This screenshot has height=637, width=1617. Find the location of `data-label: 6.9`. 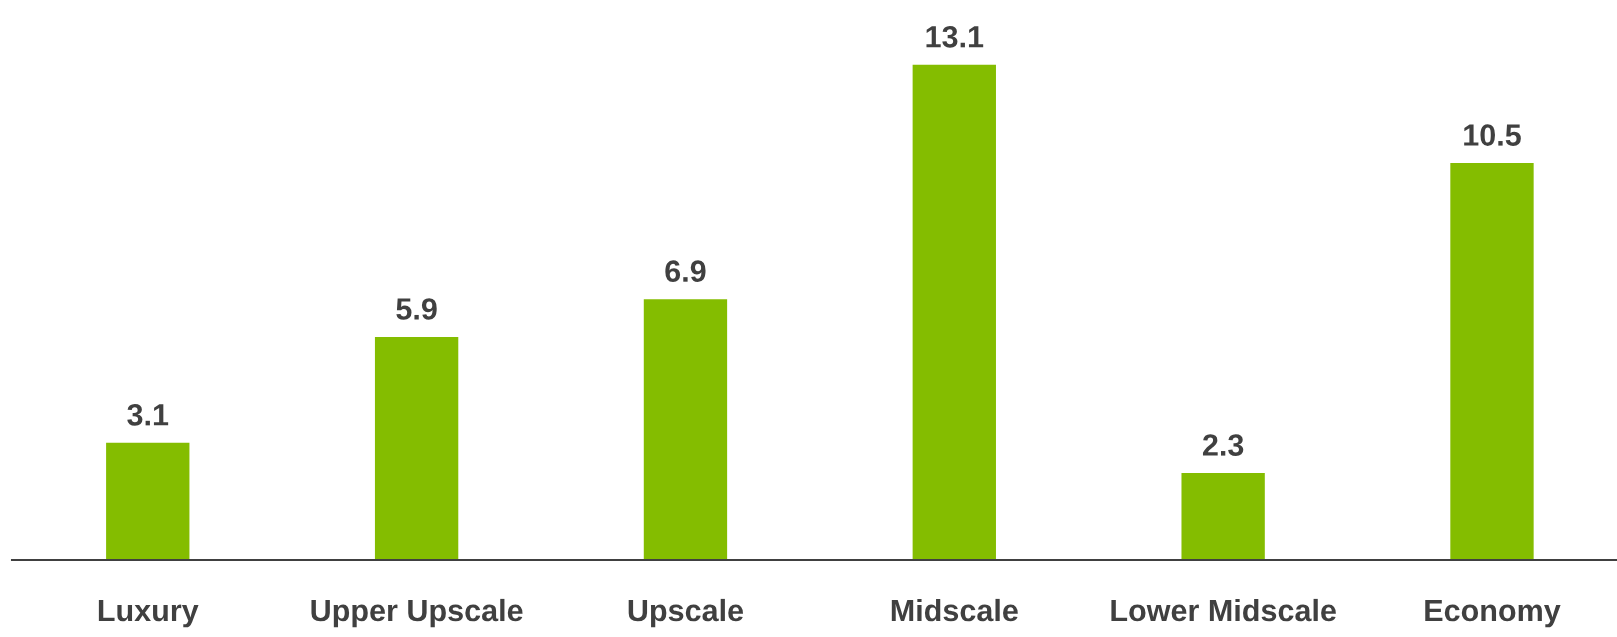

data-label: 6.9 is located at coordinates (685, 271).